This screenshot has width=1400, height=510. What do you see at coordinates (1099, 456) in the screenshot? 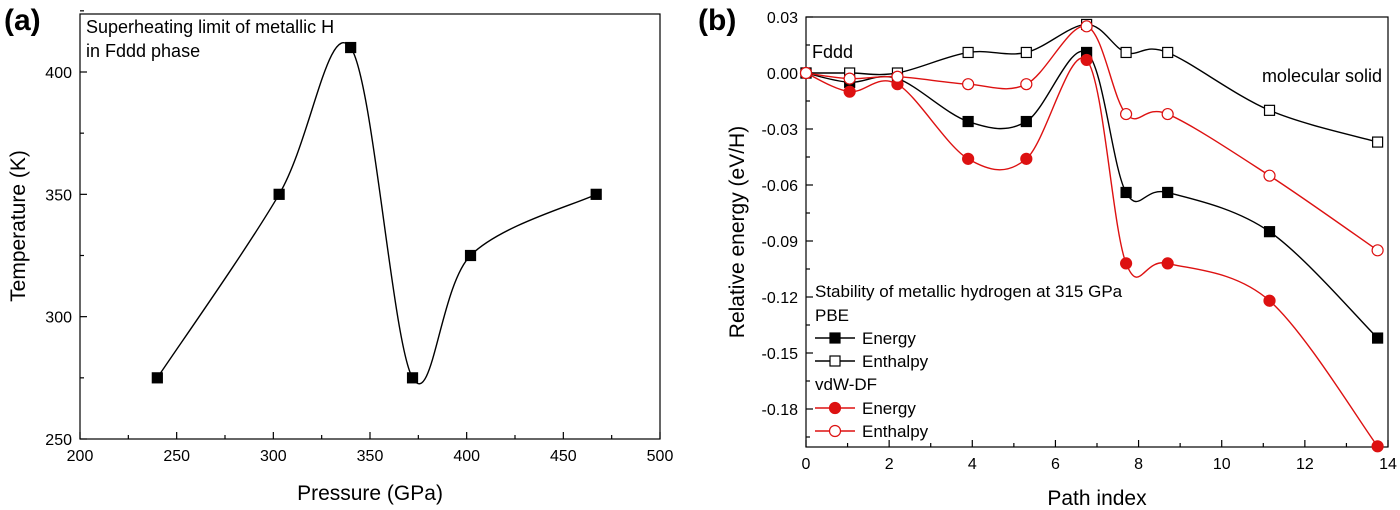
I see `panel-b-x-axis-ticks: 0 2 4 6 8 10 12 14` at bounding box center [1099, 456].